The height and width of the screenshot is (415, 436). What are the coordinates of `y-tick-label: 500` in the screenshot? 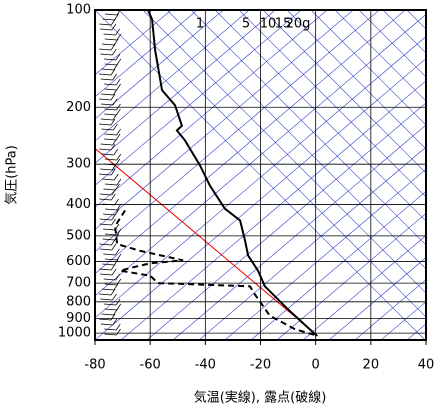 It's located at (78, 235).